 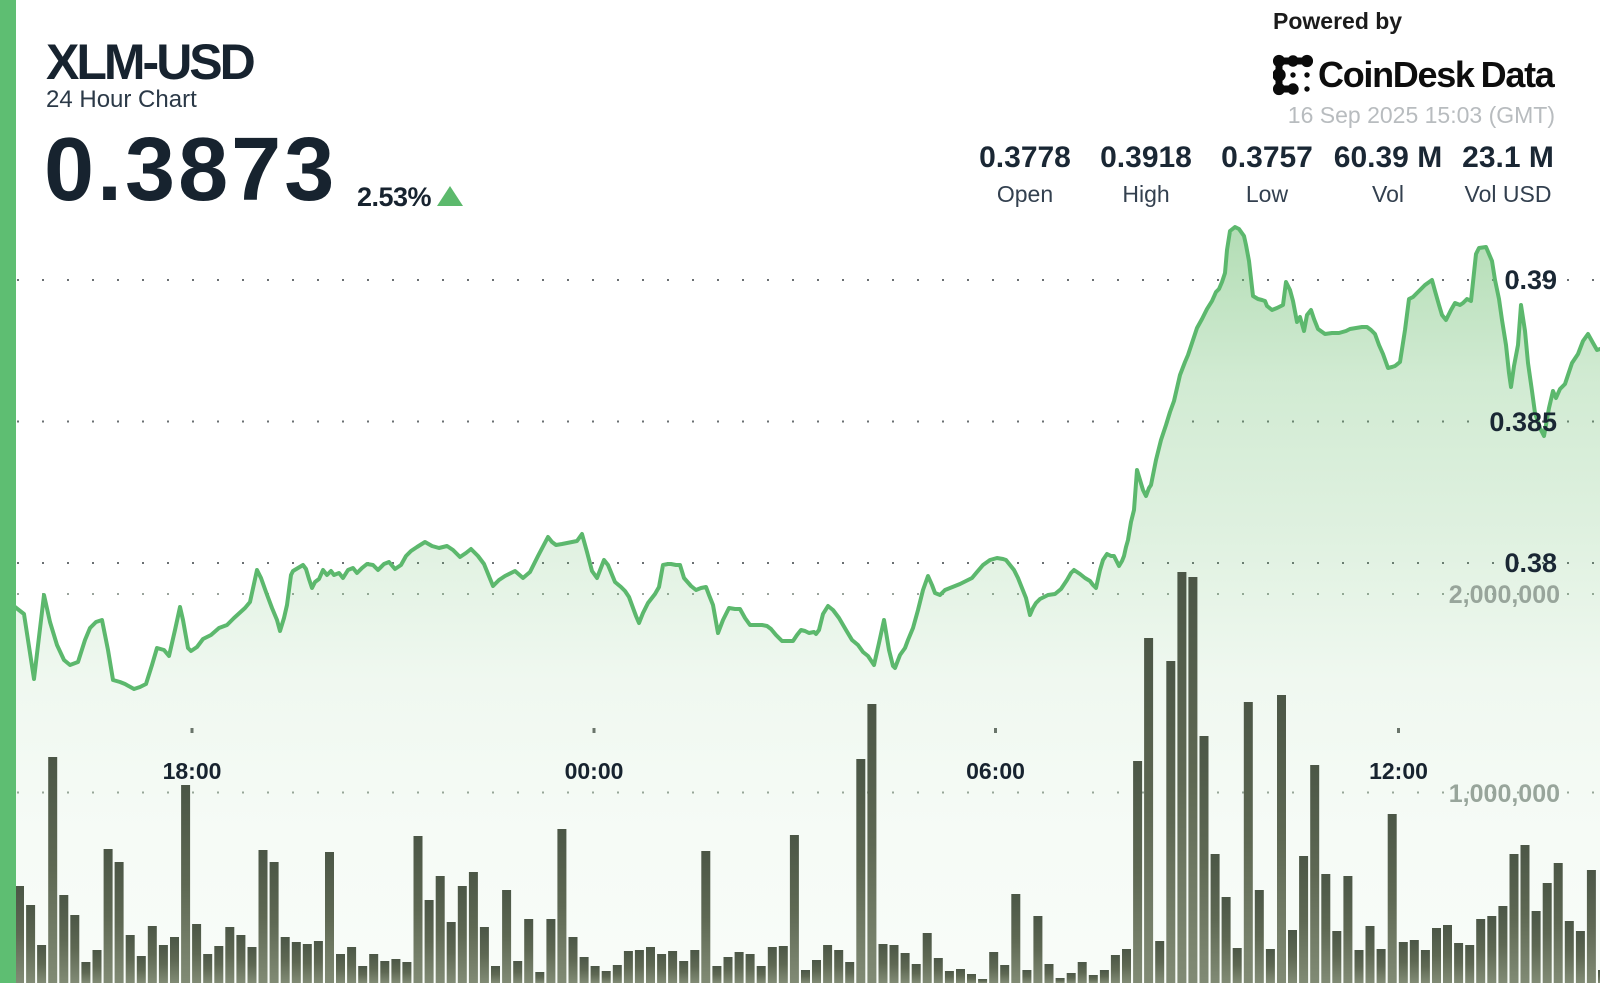 What do you see at coordinates (1523, 422) in the screenshot?
I see `svg-text: 0.385` at bounding box center [1523, 422].